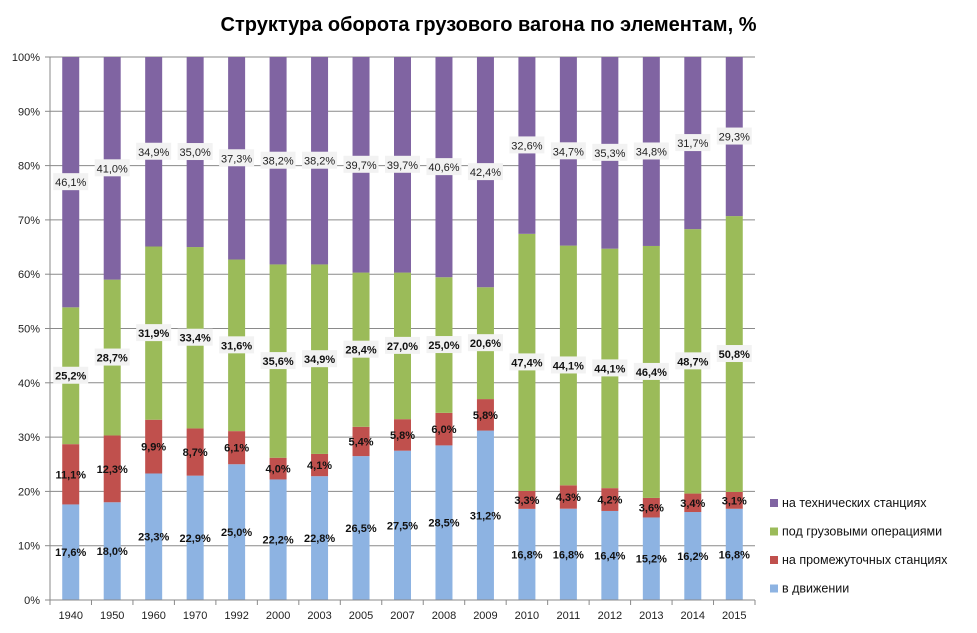 The width and height of the screenshot is (977, 633). I want to click on x-tick-label: 2011, so click(569, 616).